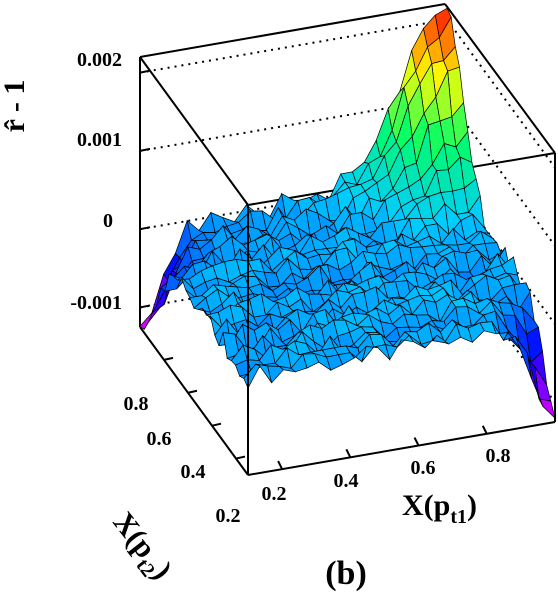  Describe the element at coordinates (96, 181) in the screenshot. I see `z-tick-labels: 0.002 0.001 0 -0.001` at that location.